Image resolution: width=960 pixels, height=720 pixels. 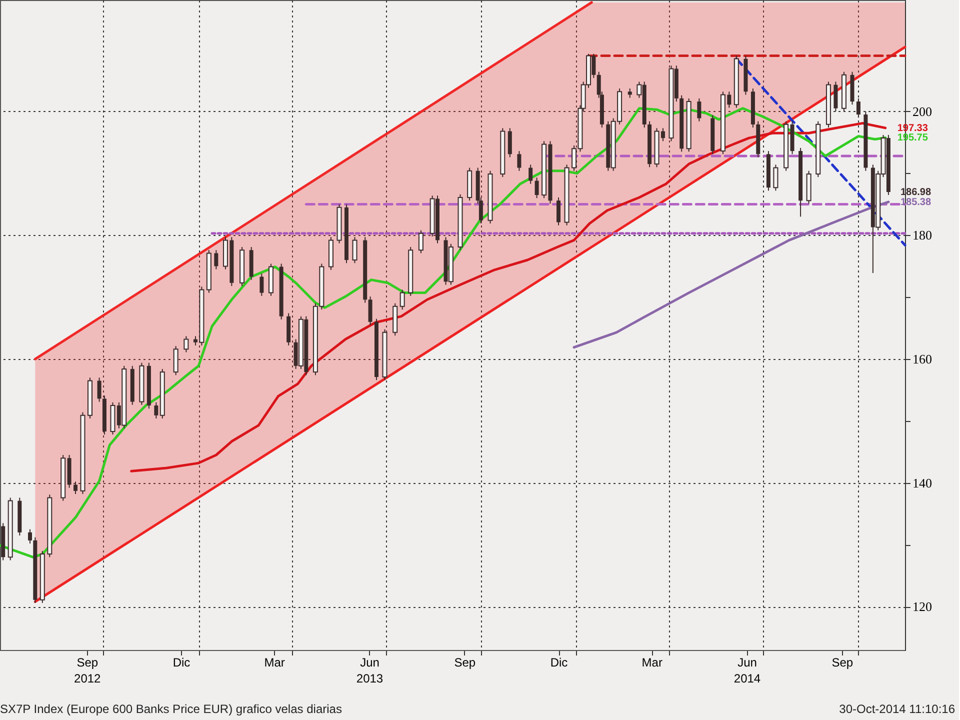 What do you see at coordinates (897, 709) in the screenshot?
I see `text: 30-Oct-2014 11:10:16` at bounding box center [897, 709].